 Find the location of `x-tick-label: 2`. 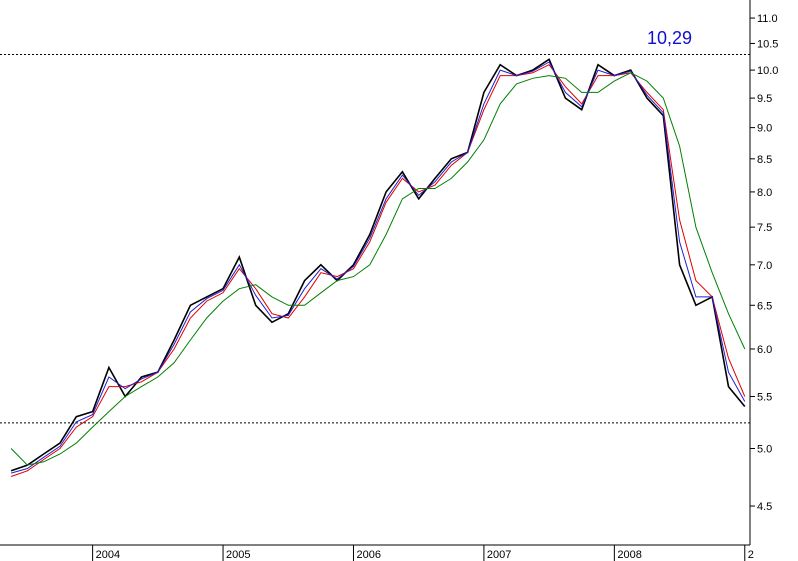

x-tick-label: 2 is located at coordinates (751, 555).